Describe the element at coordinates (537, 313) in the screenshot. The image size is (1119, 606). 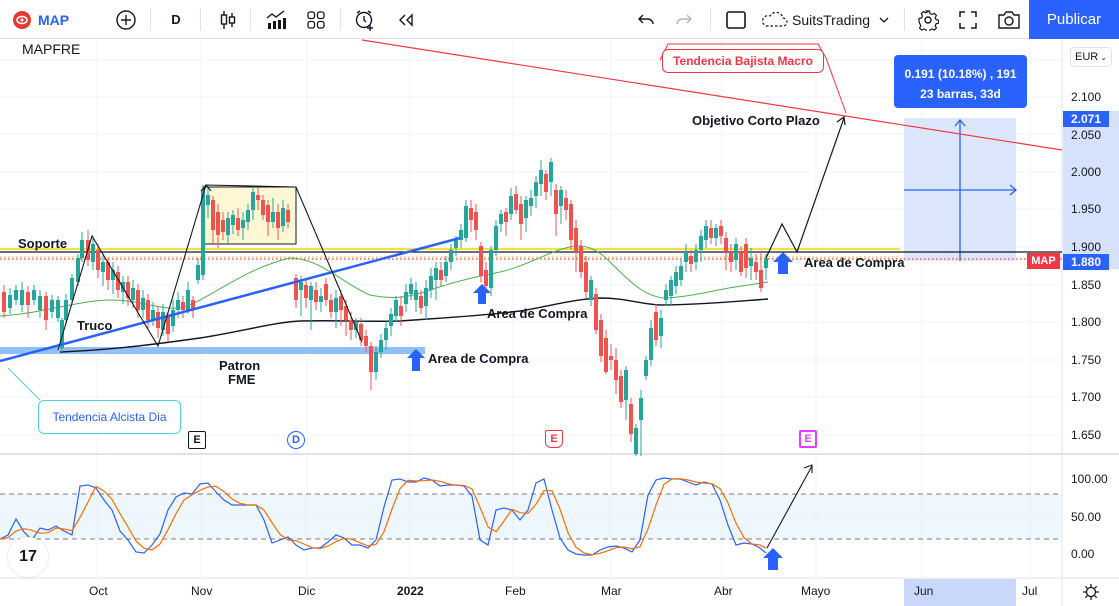
I see `label-area-compra-2: Area de Compra` at that location.